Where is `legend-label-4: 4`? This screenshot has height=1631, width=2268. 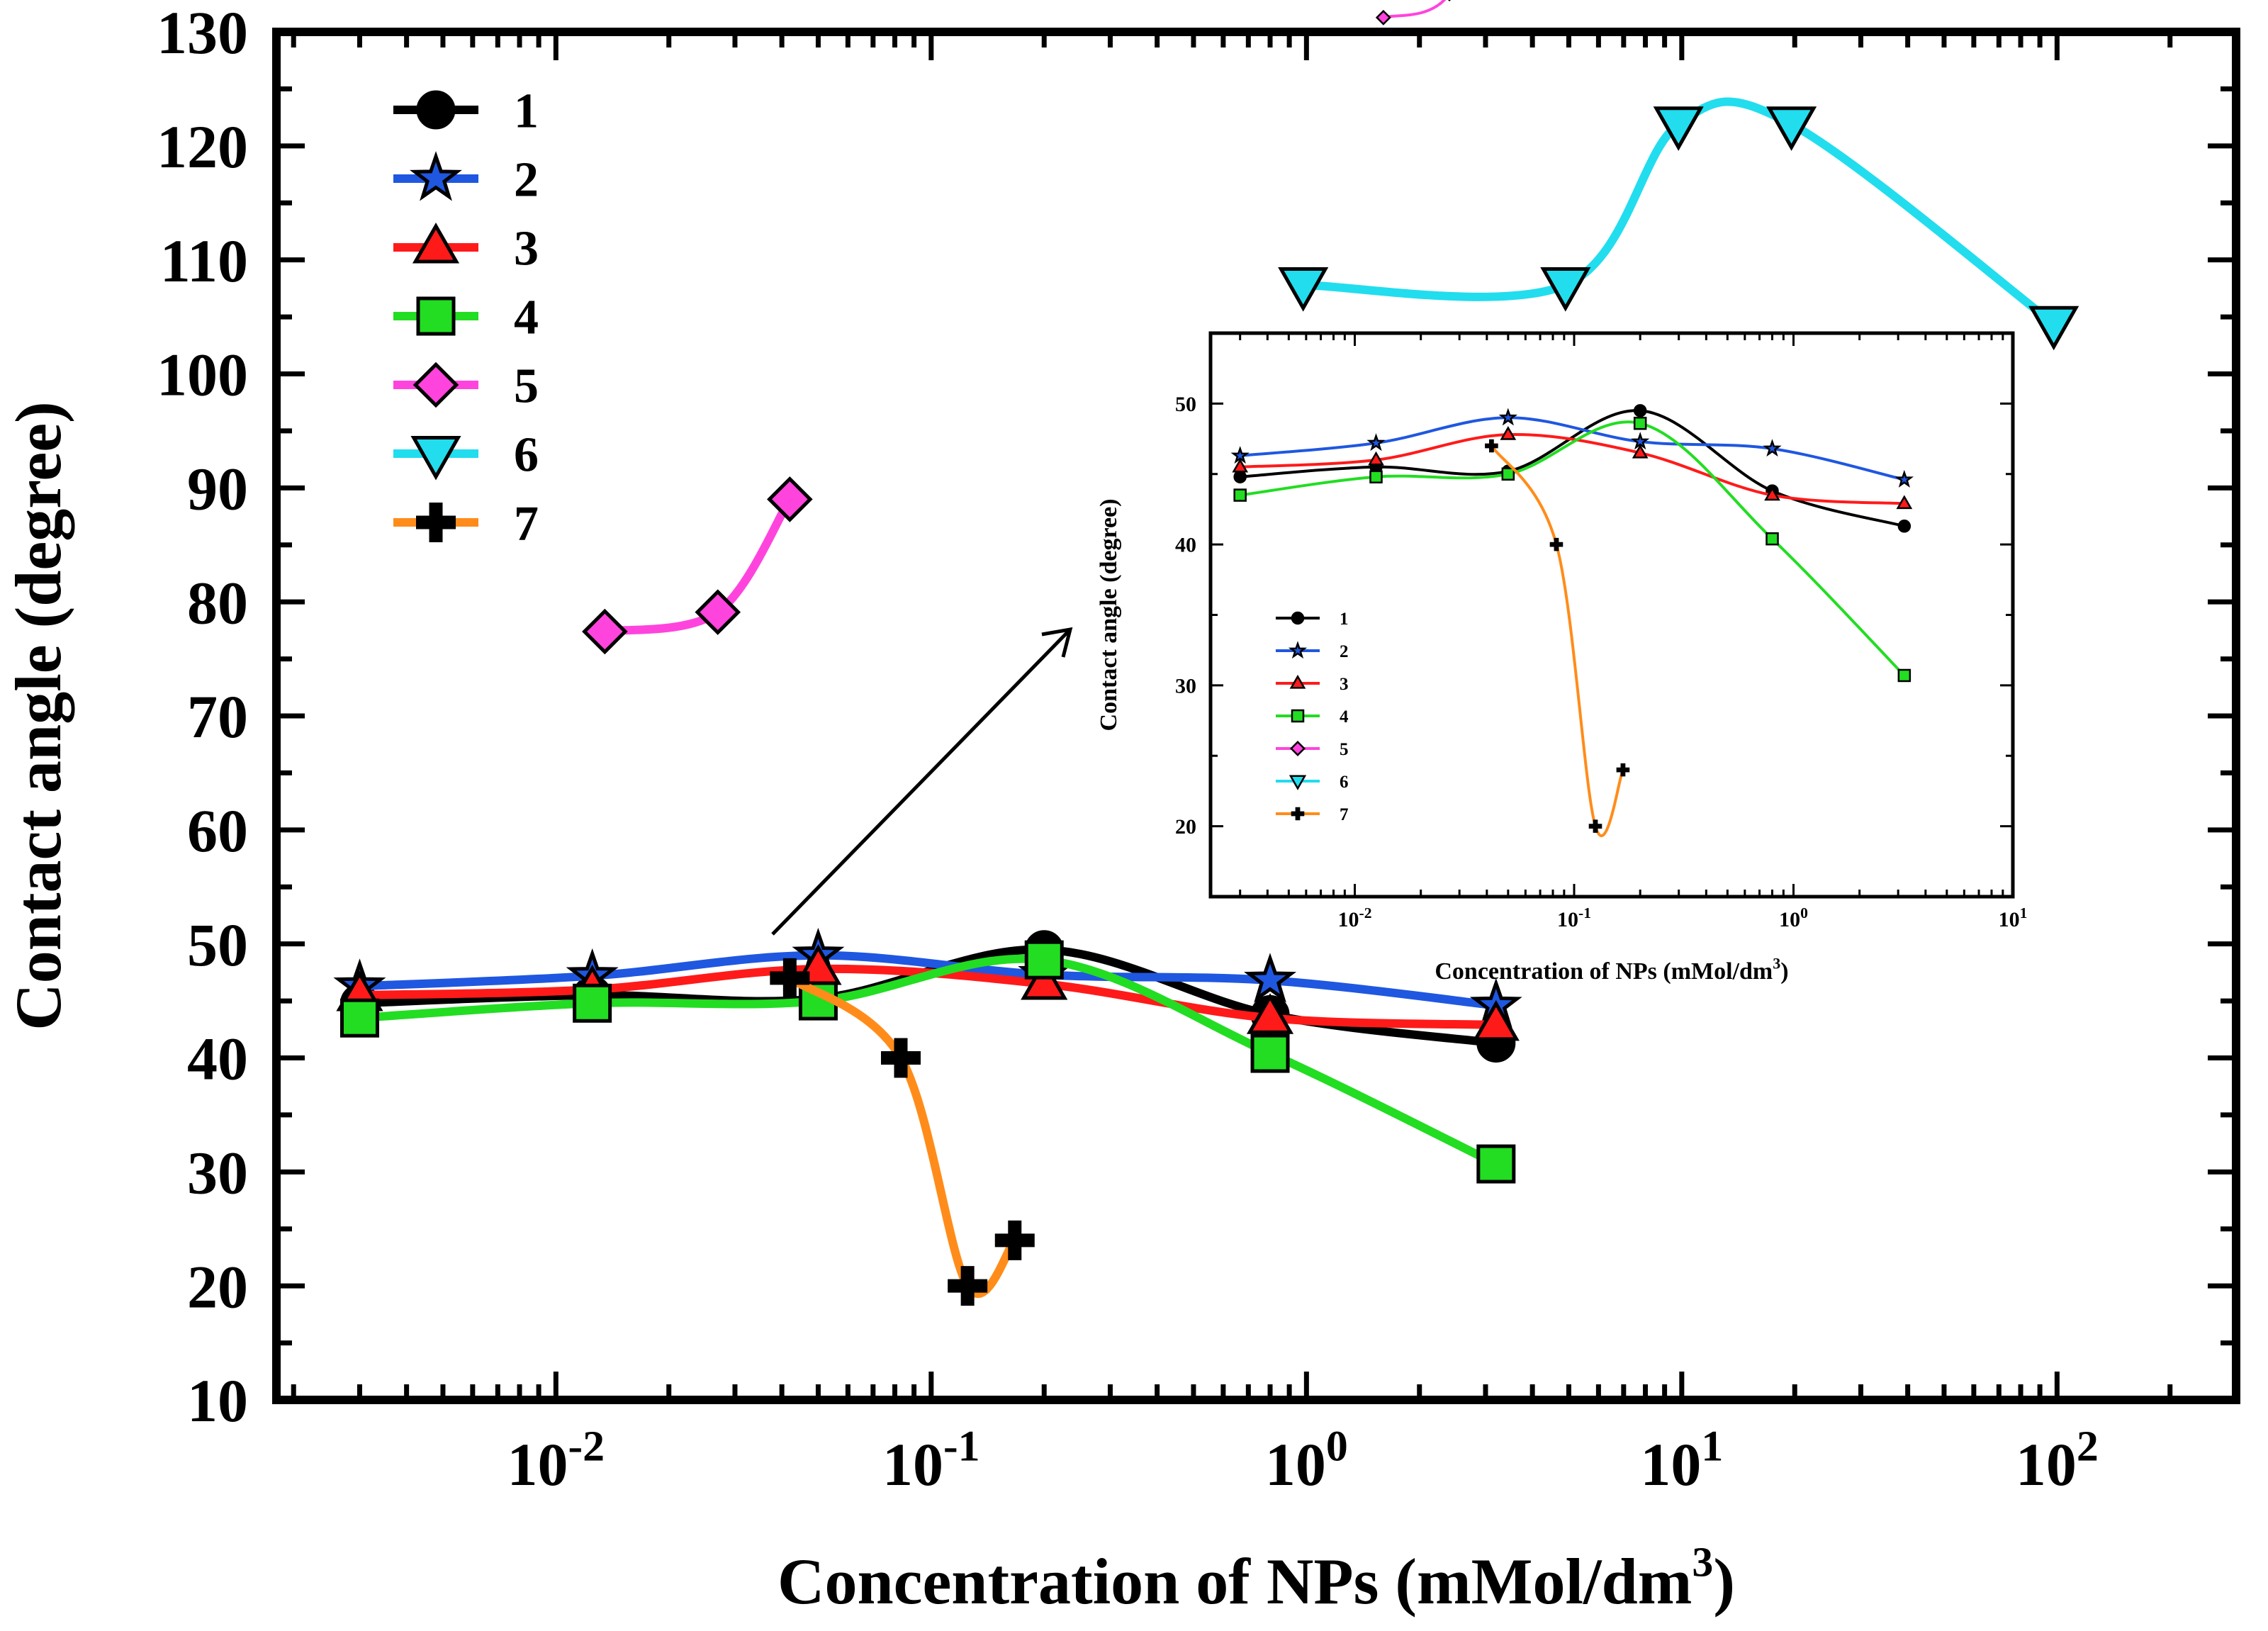
legend-label-4: 4 is located at coordinates (1344, 717).